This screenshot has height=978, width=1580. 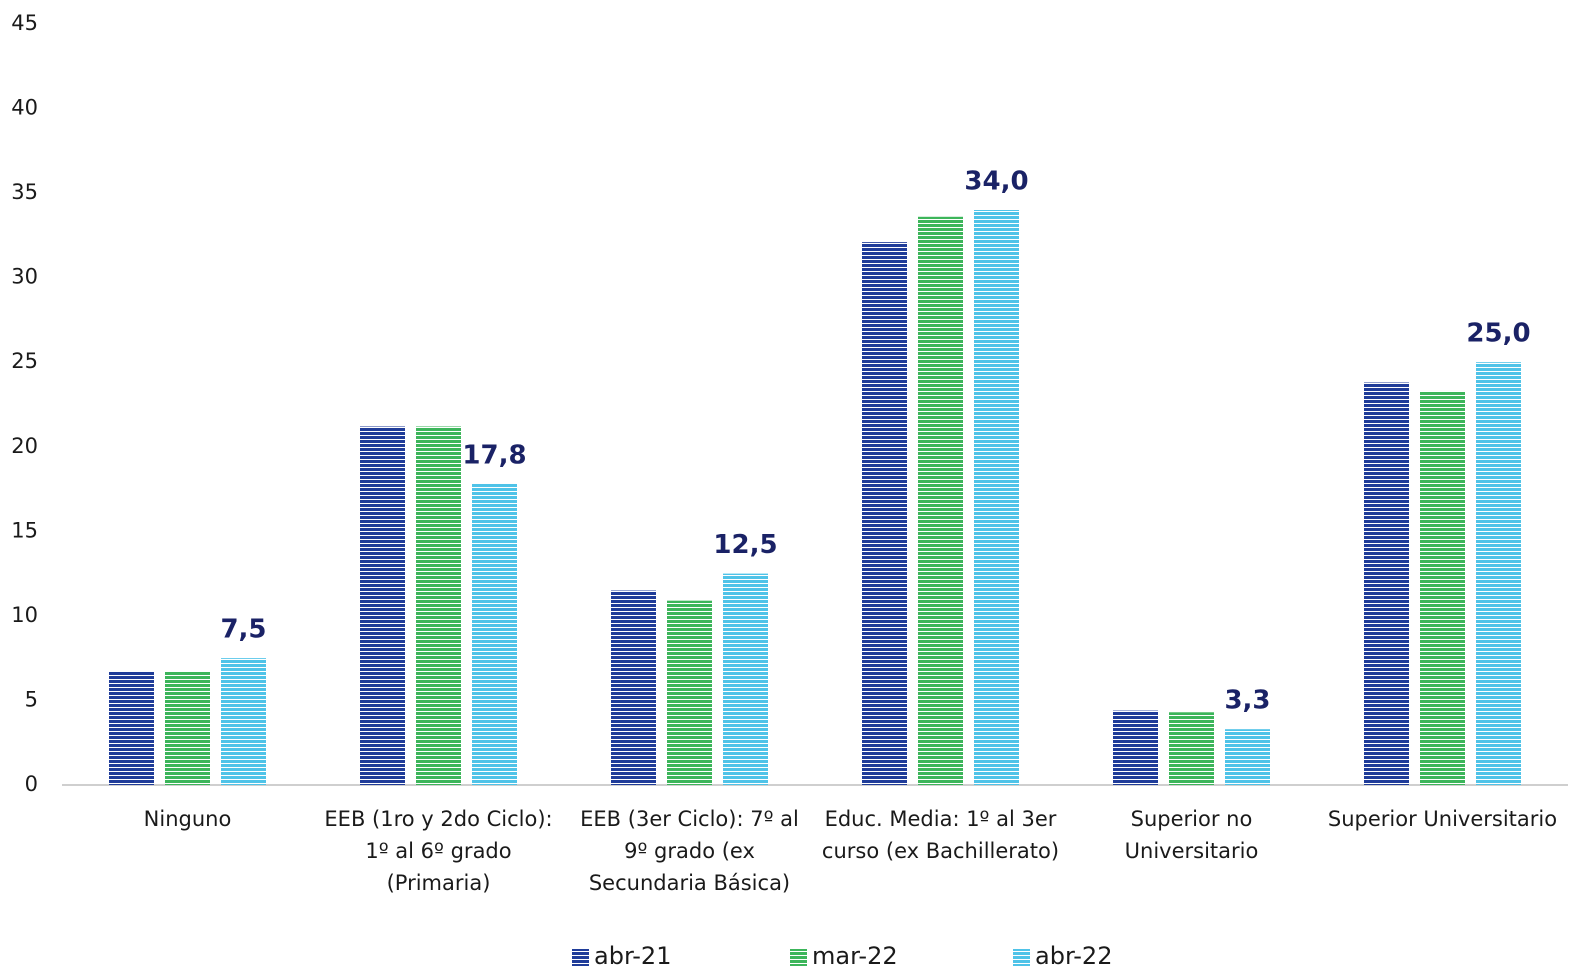 I want to click on x-tick-label: Superior no Universitario, so click(x=1191, y=835).